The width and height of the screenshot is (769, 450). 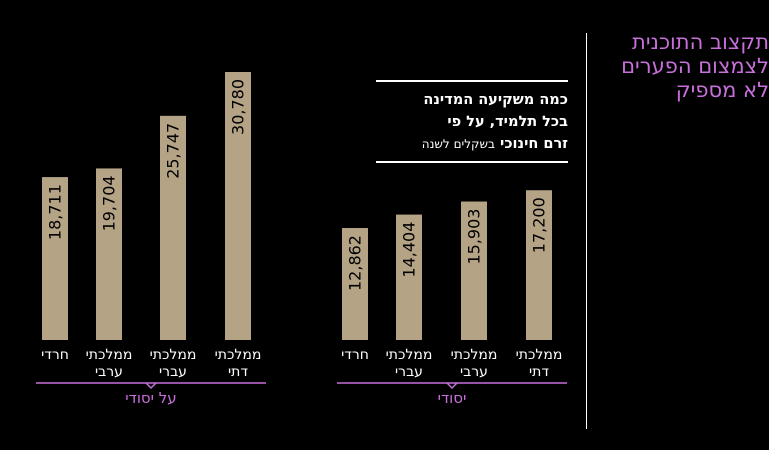 What do you see at coordinates (55, 212) in the screenshot?
I see `upper-secondary-value-label: 18,711` at bounding box center [55, 212].